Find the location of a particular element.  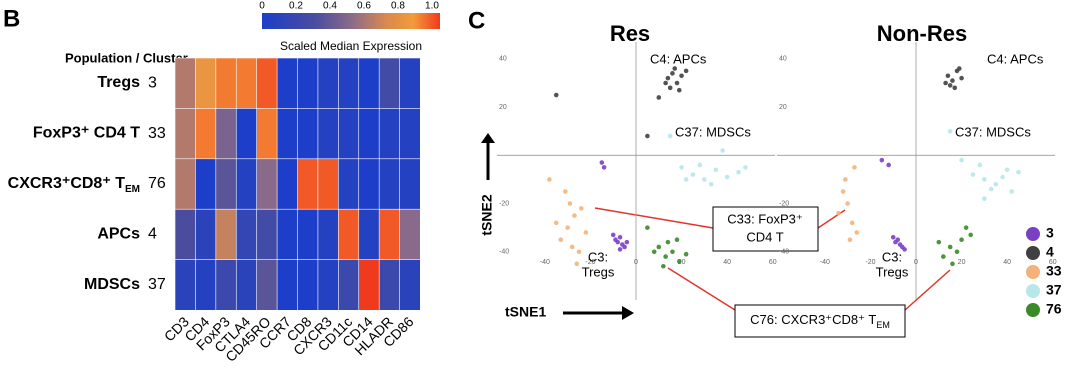

row-label-main: FoxP3⁺ CD4 T is located at coordinates (86, 133).